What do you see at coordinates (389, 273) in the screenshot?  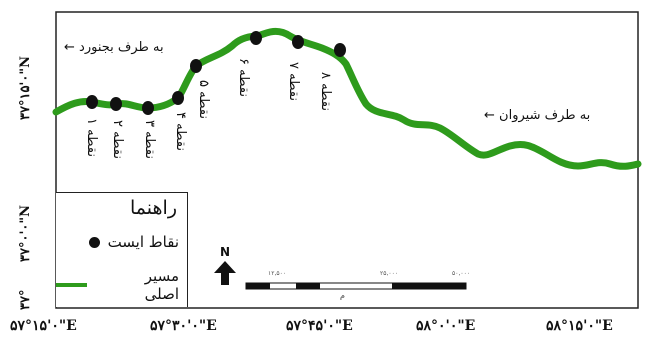 I see `scale-tick-2: ۲۵,۰۰۰` at bounding box center [389, 273].